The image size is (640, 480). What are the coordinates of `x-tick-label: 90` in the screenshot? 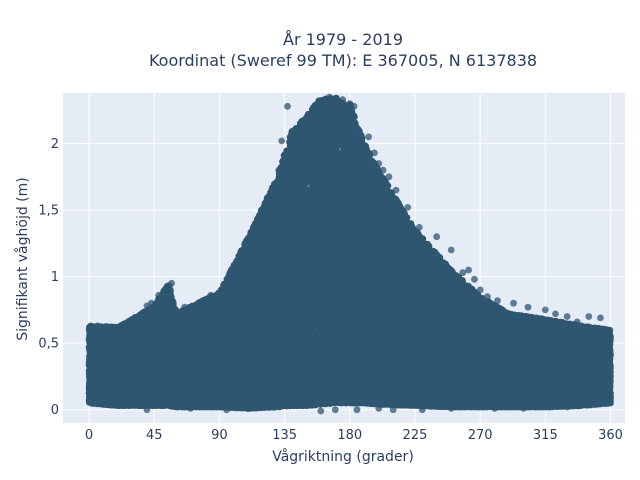 It's located at (219, 435).